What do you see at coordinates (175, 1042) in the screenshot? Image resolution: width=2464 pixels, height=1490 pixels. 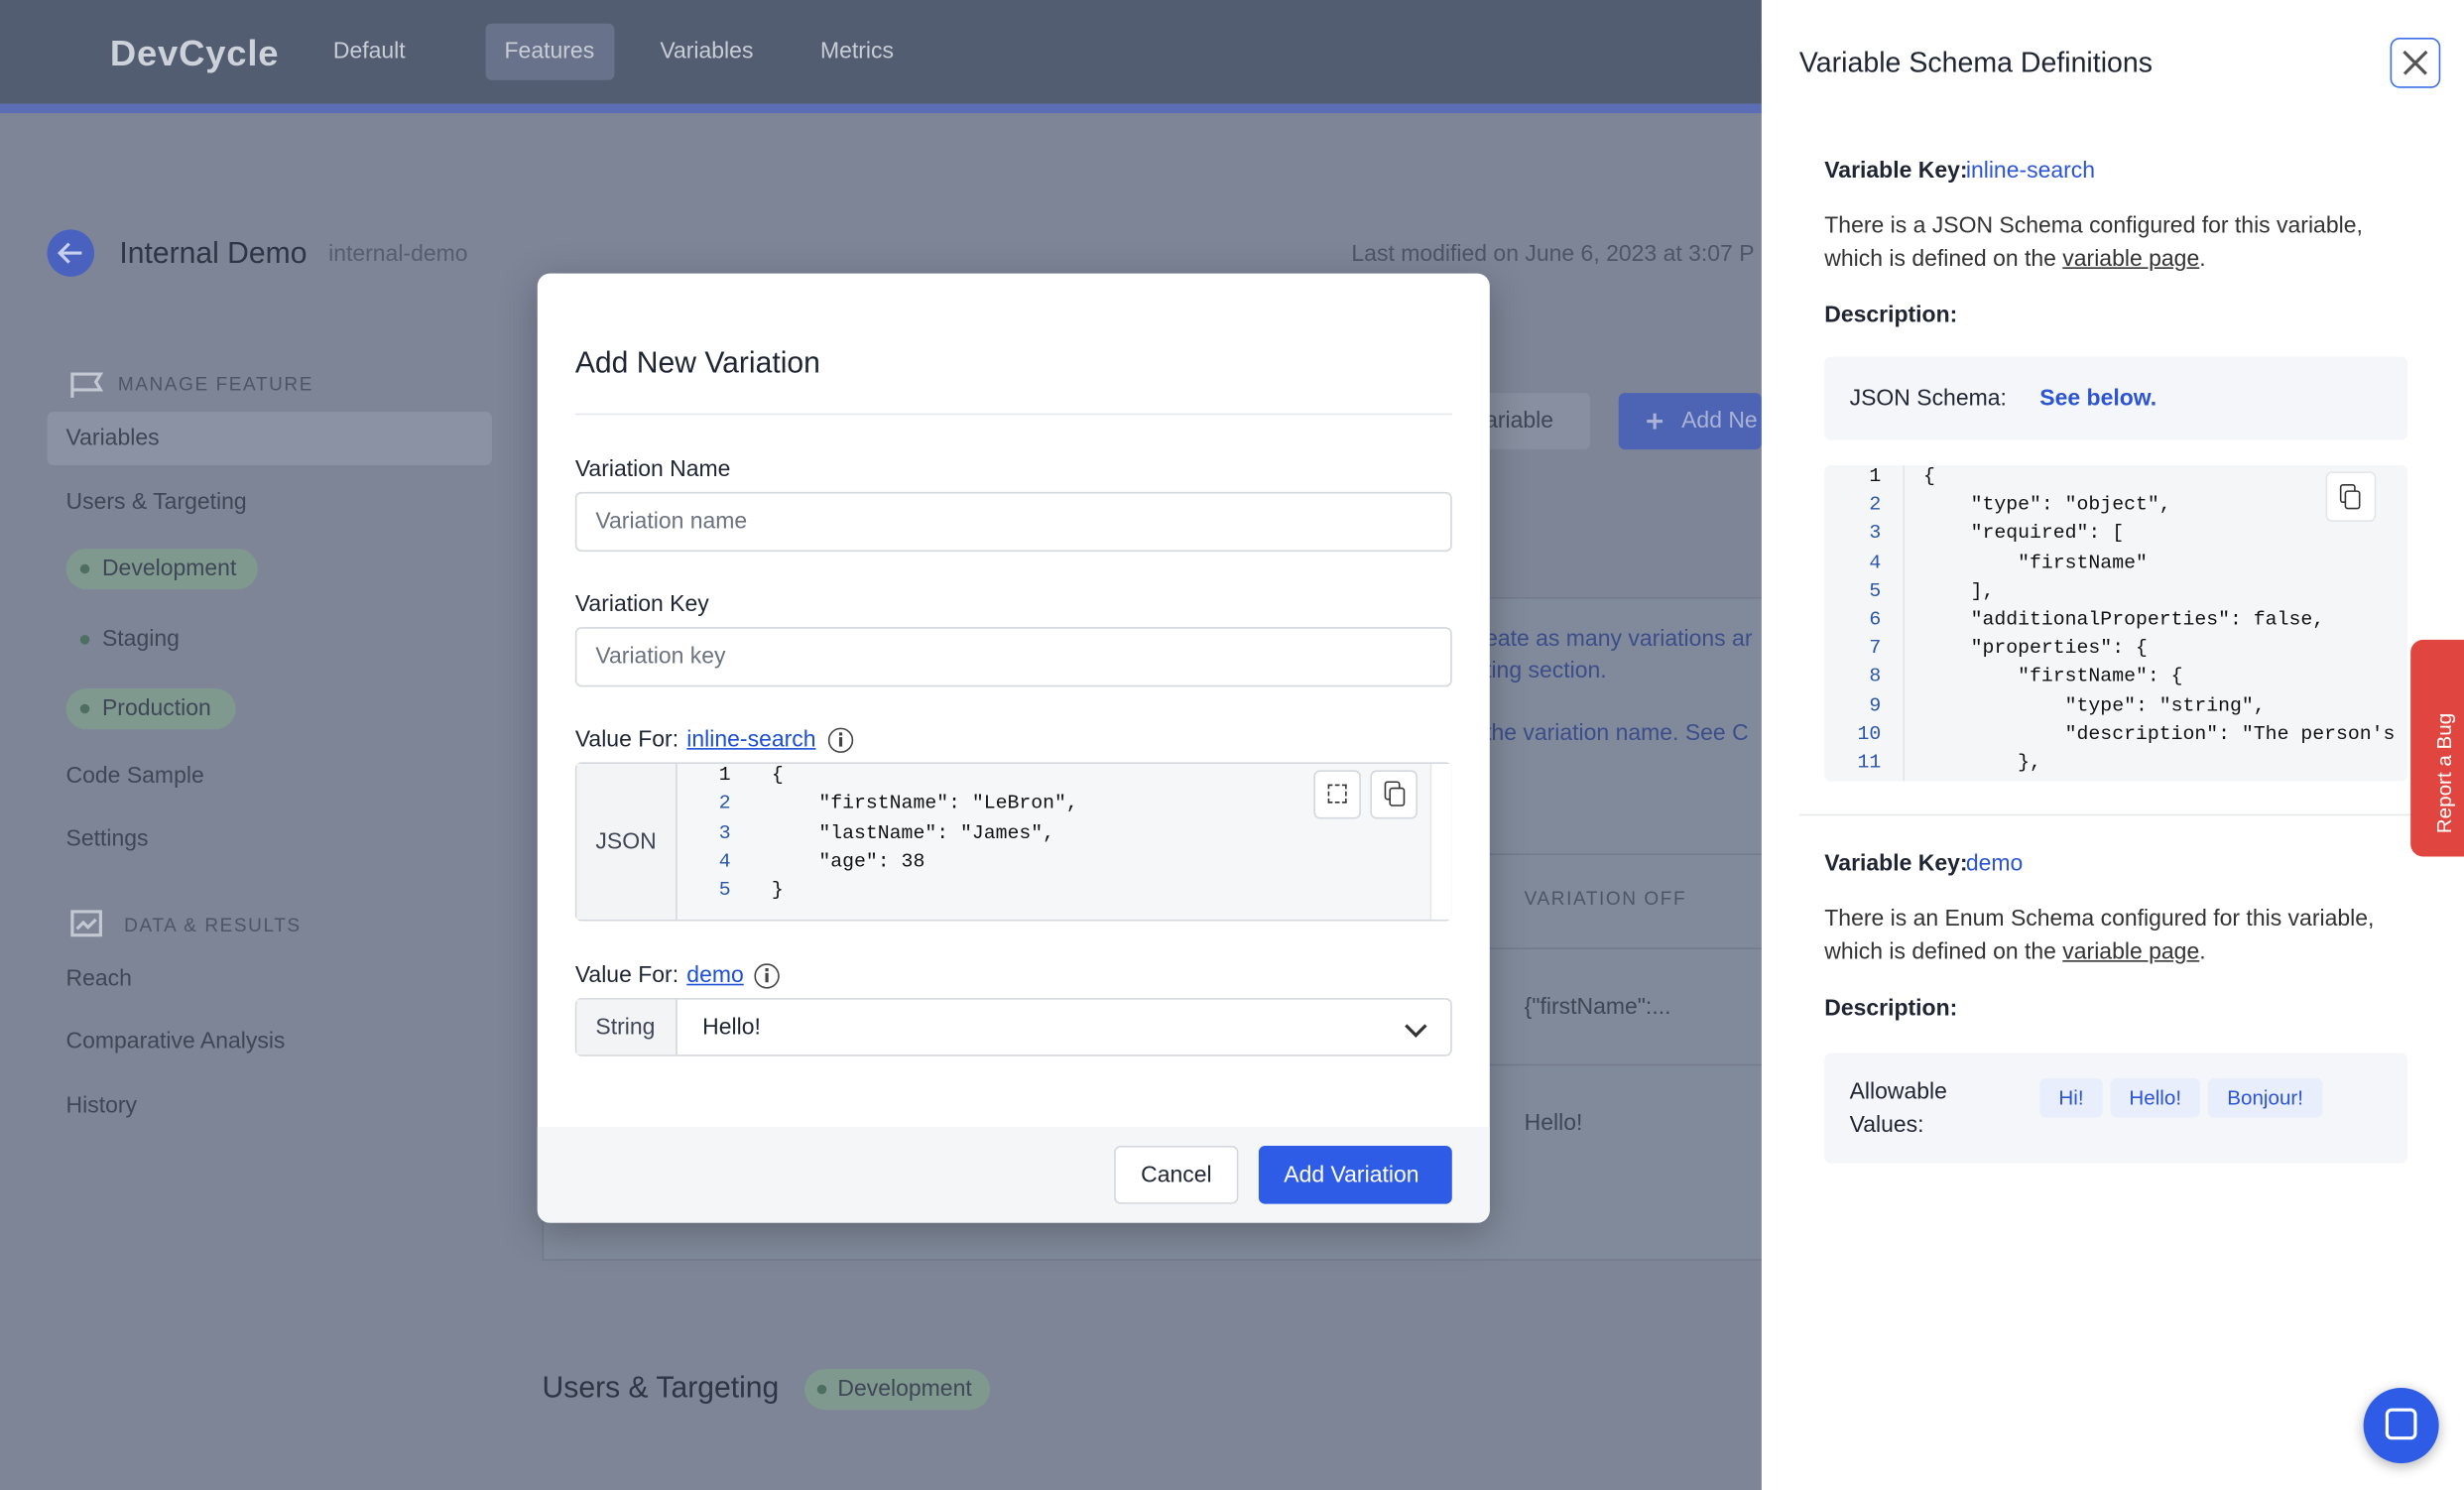 I see `sidebar-item: Comparative Analysis` at bounding box center [175, 1042].